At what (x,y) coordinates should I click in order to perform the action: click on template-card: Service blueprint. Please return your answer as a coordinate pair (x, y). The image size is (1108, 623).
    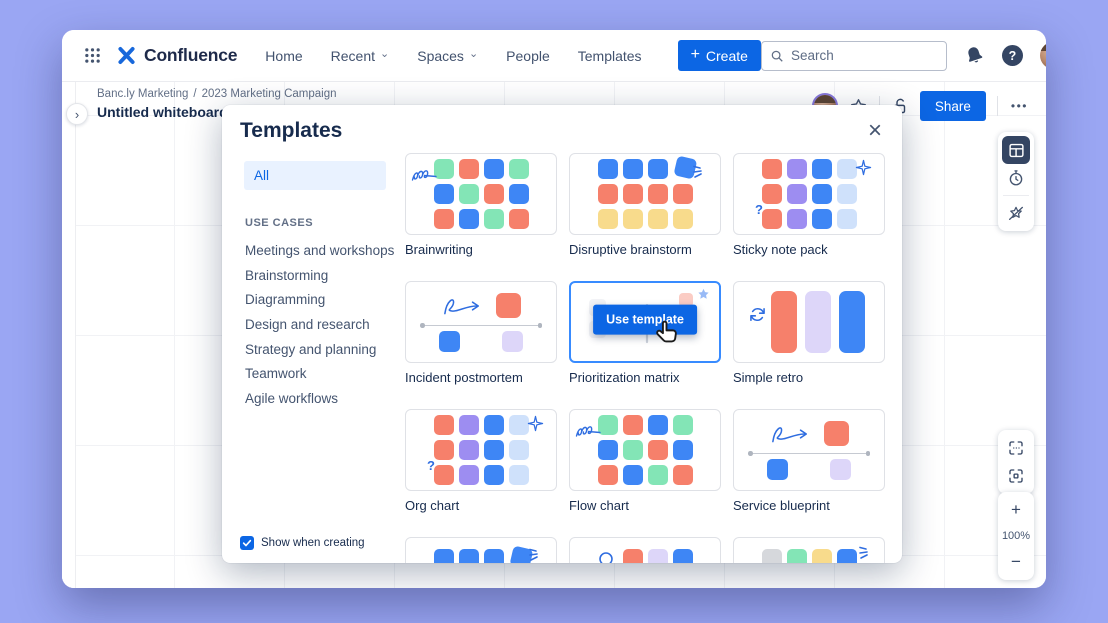
    Looking at the image, I should click on (809, 461).